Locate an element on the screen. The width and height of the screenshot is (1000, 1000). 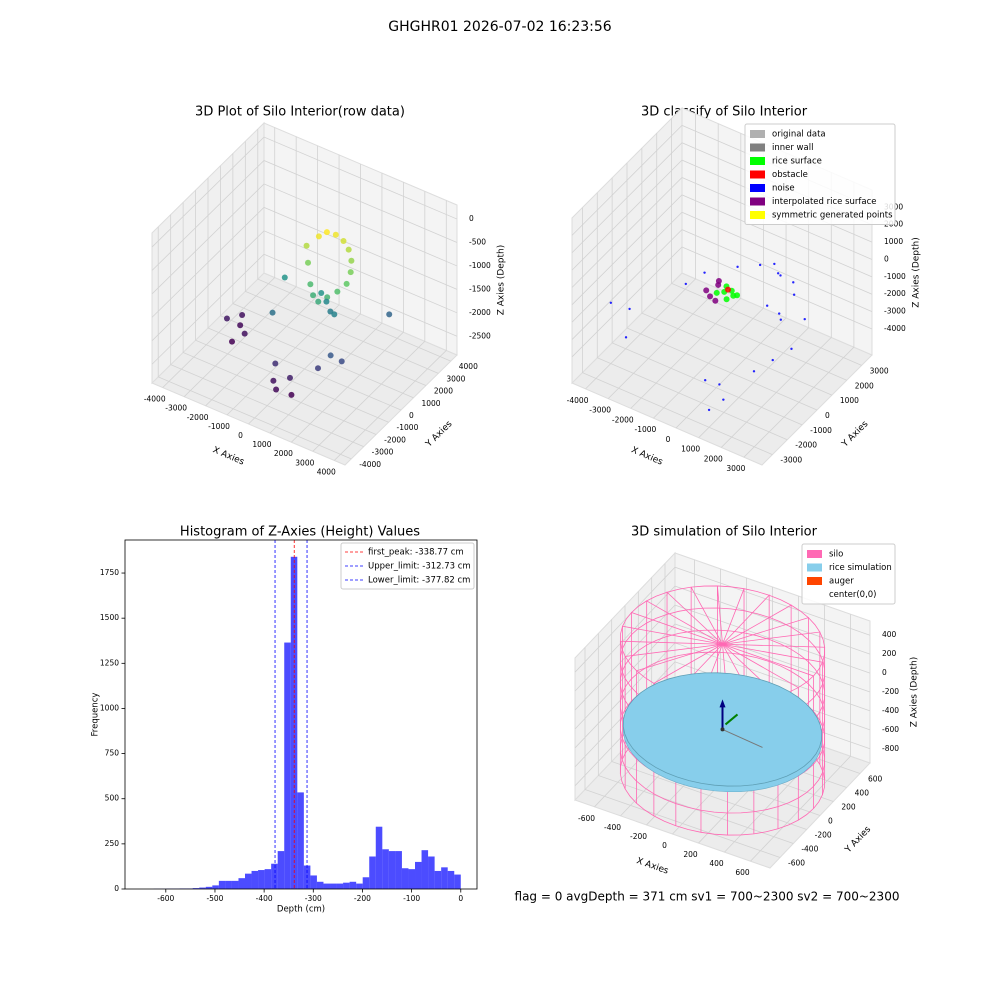
x-tick-label: 600 is located at coordinates (742, 872).